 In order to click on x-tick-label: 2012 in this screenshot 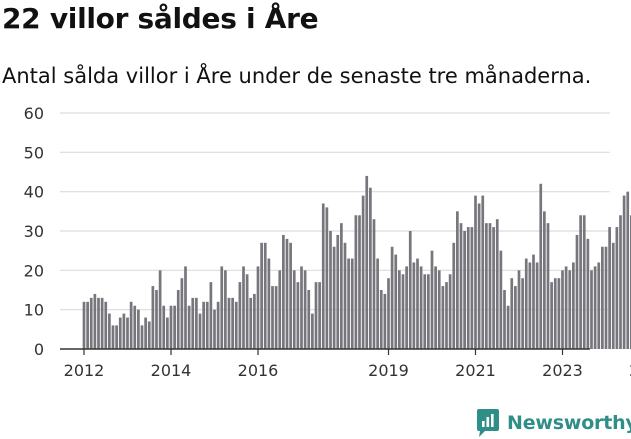, I will do `click(84, 370)`.